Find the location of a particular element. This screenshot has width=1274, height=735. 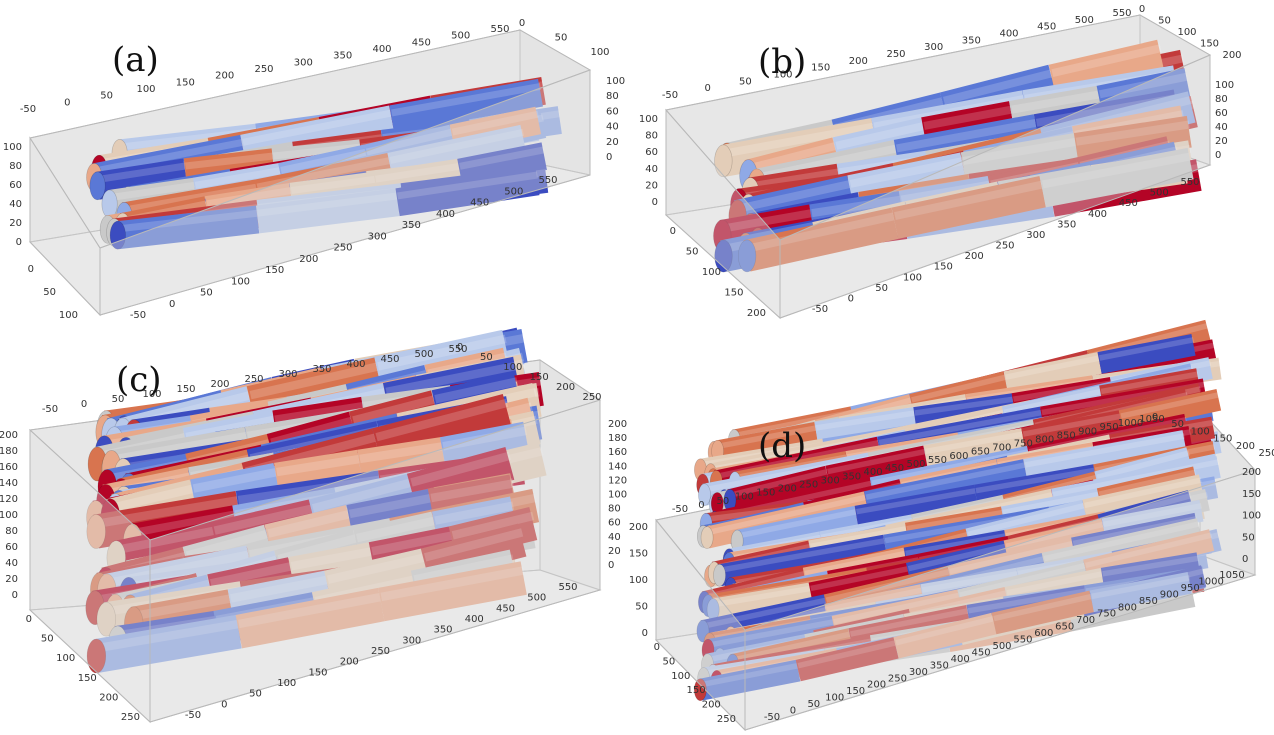

panel-label-a: (a) is located at coordinates (135, 60).